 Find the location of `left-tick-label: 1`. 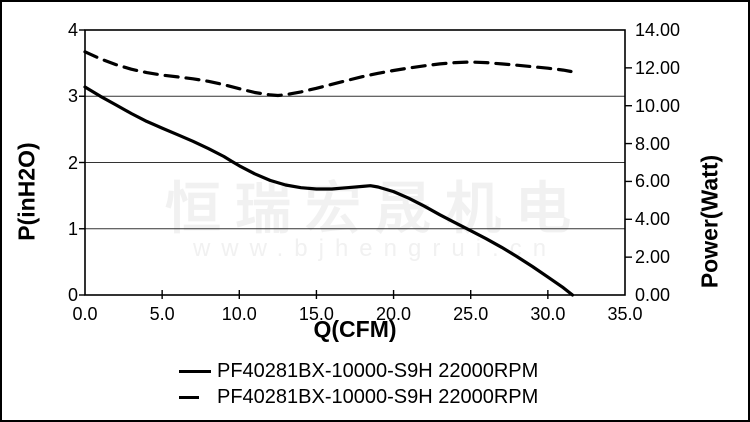

left-tick-label: 1 is located at coordinates (72, 228).